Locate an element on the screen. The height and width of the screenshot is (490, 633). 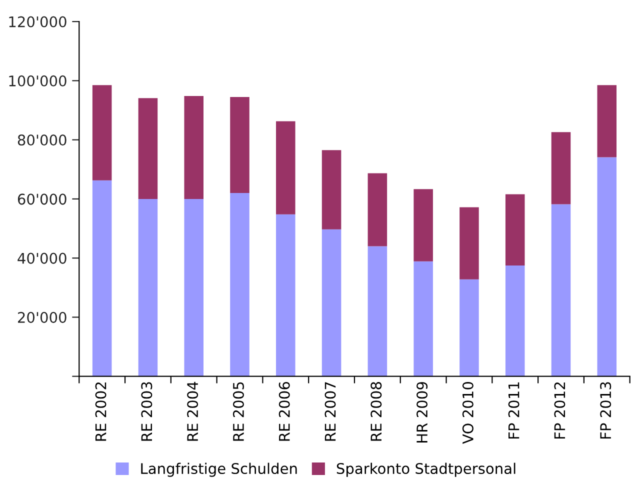
x-tick-label: VO 2010 is located at coordinates (468, 413).